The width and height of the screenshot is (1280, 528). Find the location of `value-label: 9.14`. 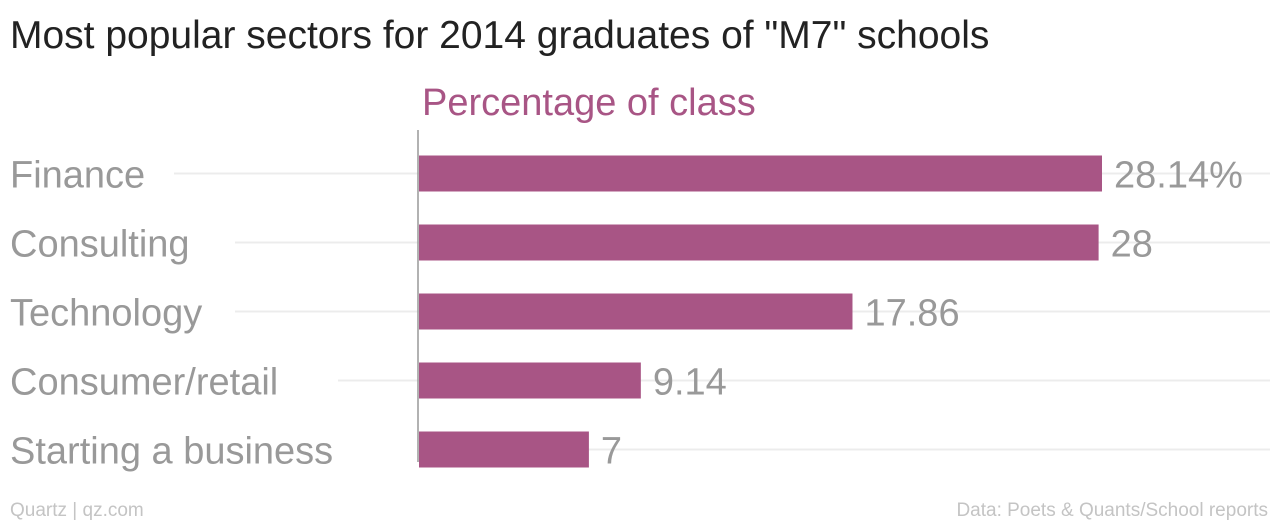

value-label: 9.14 is located at coordinates (690, 383).